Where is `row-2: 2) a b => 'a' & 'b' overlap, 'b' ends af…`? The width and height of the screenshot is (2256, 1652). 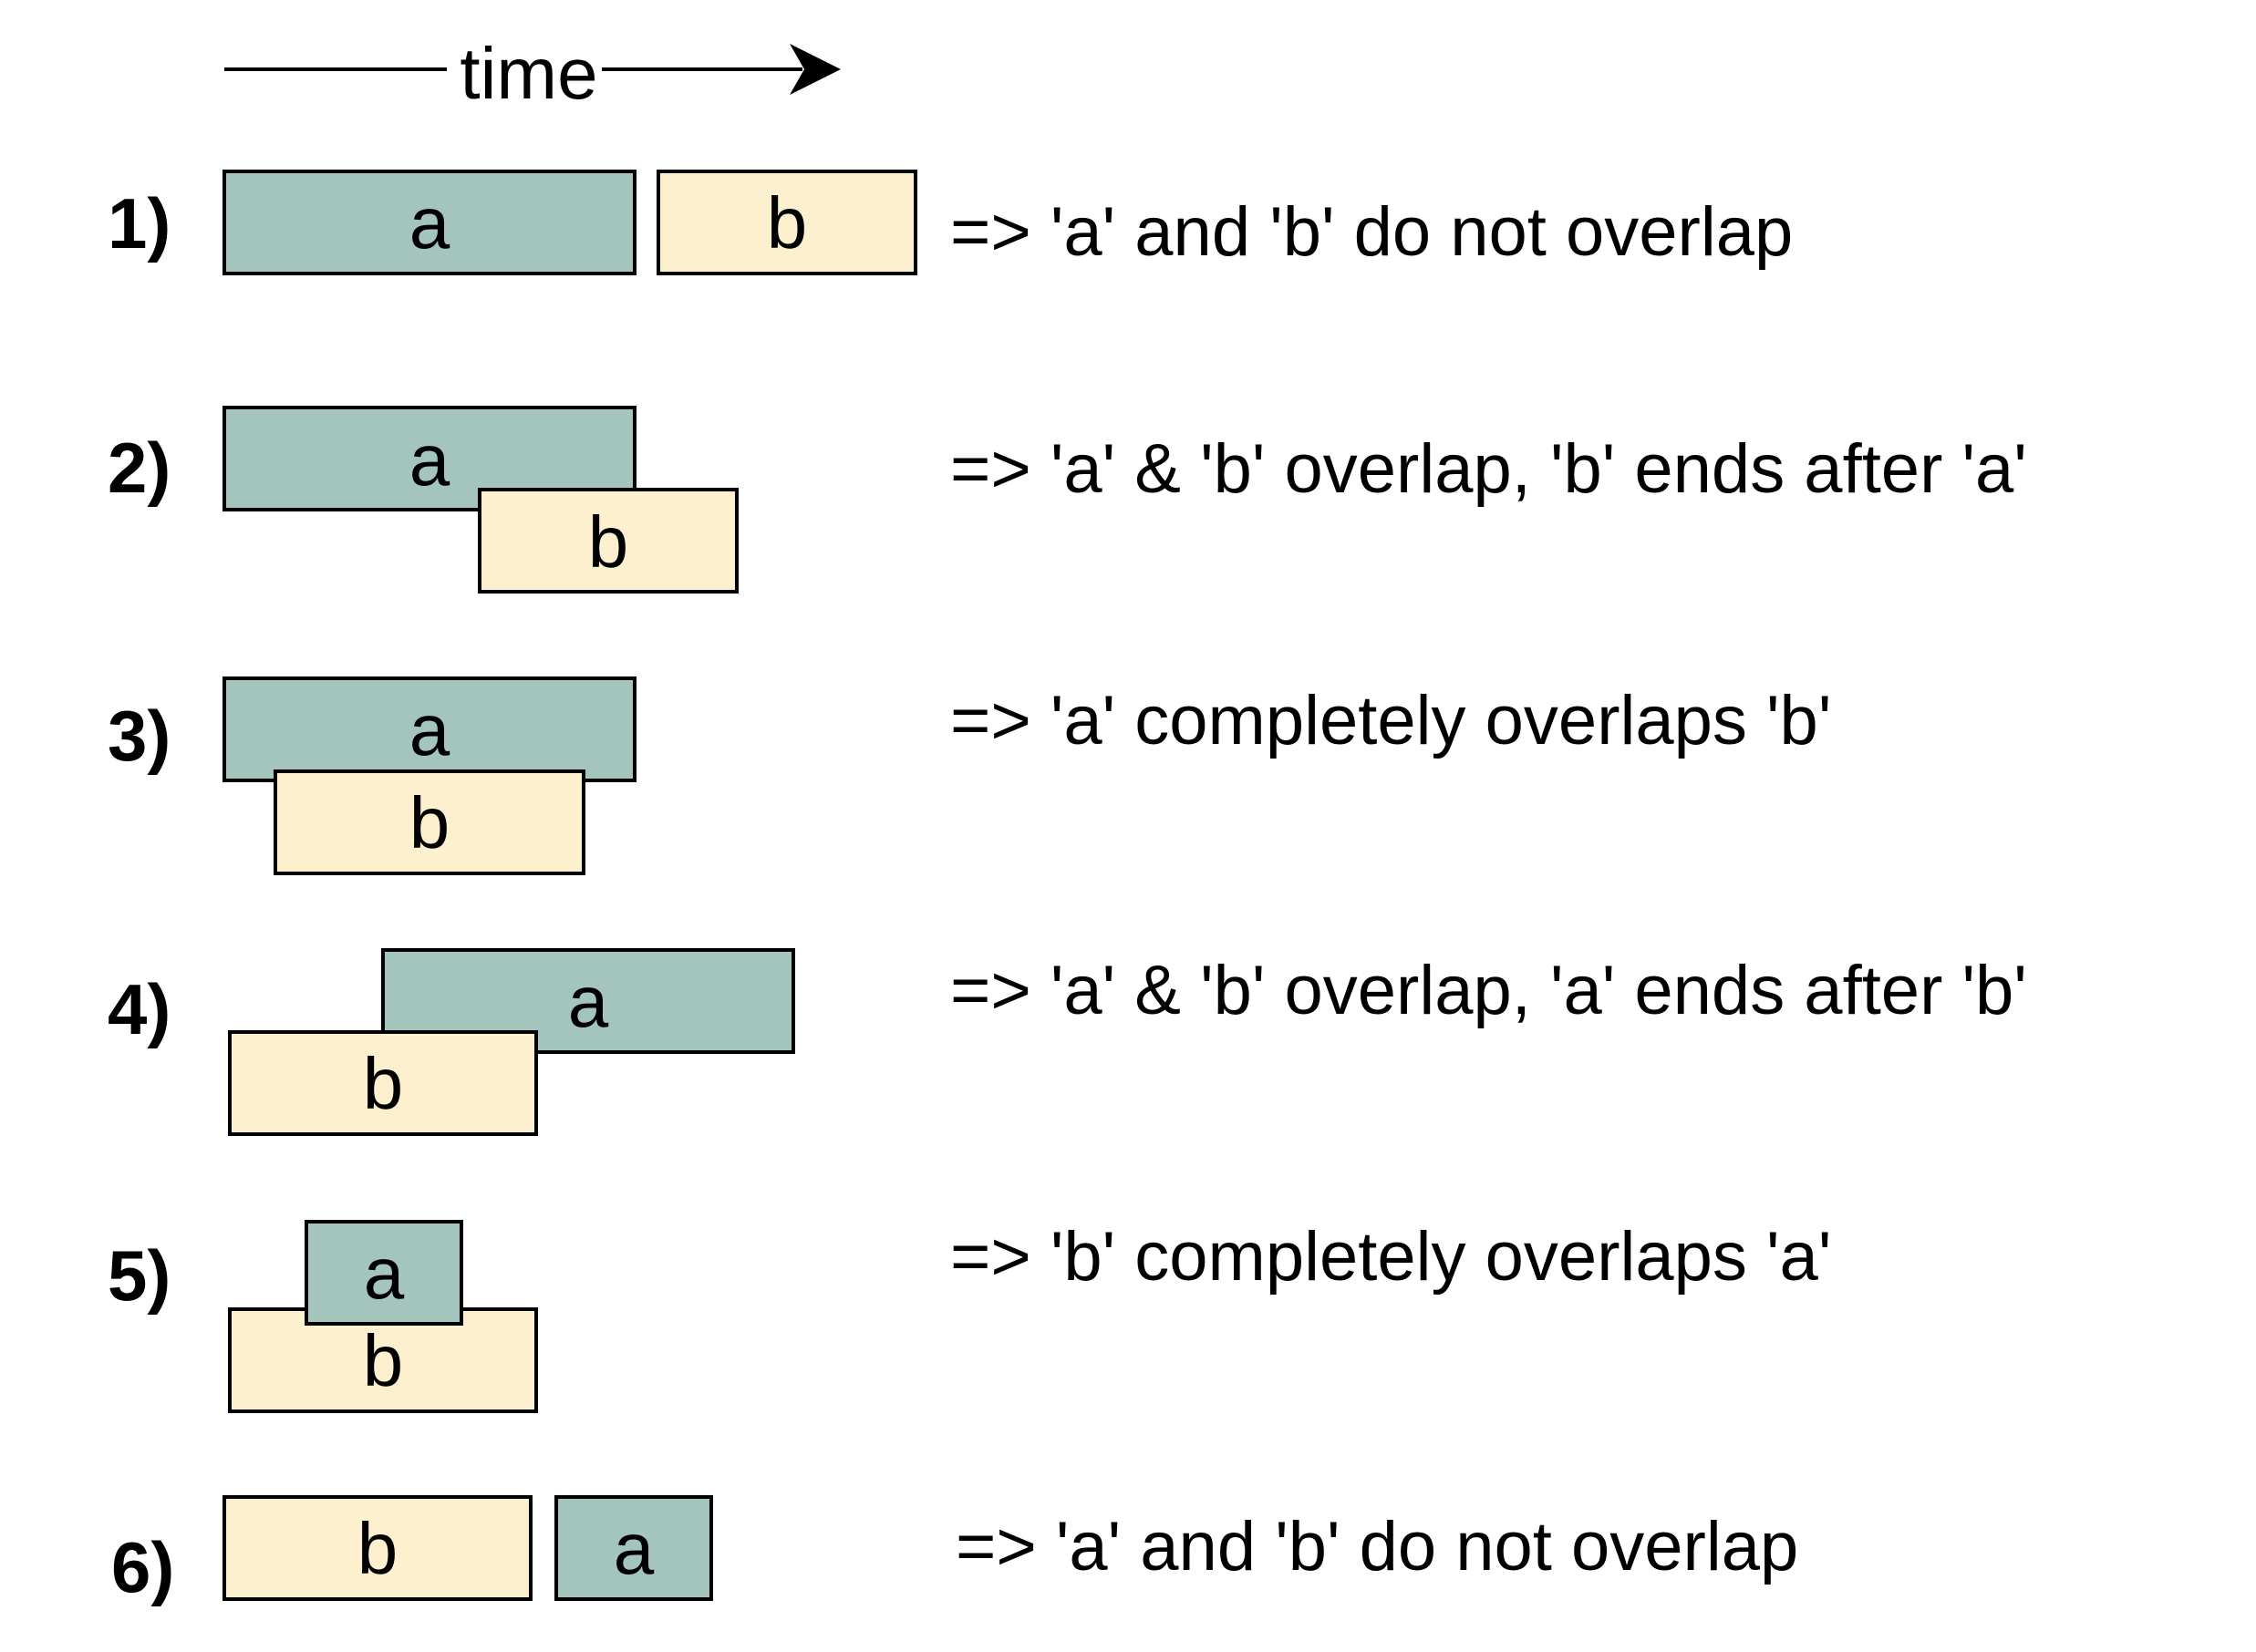
row-2: 2) a b => 'a' & 'b' overlap, 'b' ends af… is located at coordinates (1067, 500).